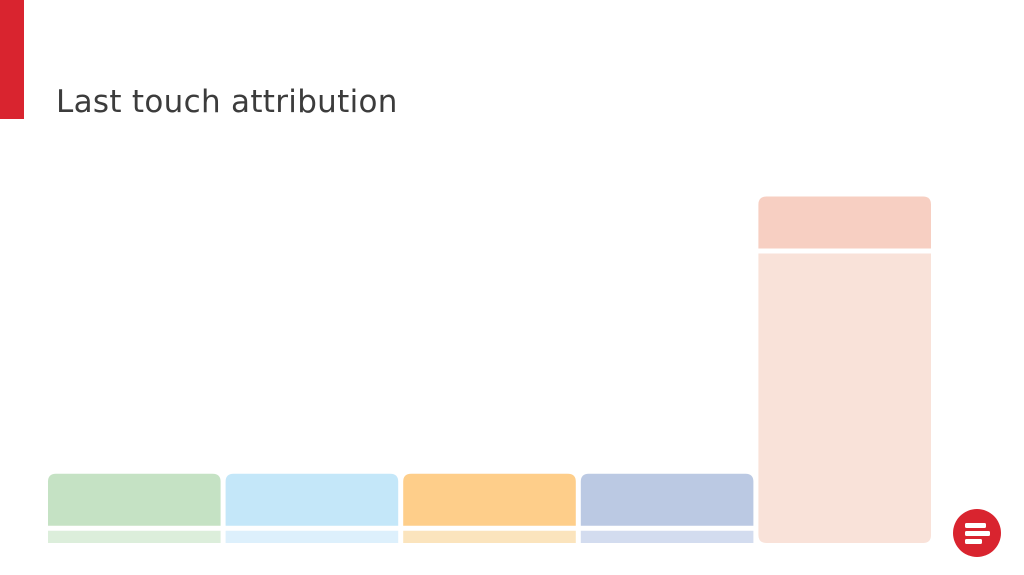  Describe the element at coordinates (977, 533) in the screenshot. I see `brand-logo-icon` at that location.